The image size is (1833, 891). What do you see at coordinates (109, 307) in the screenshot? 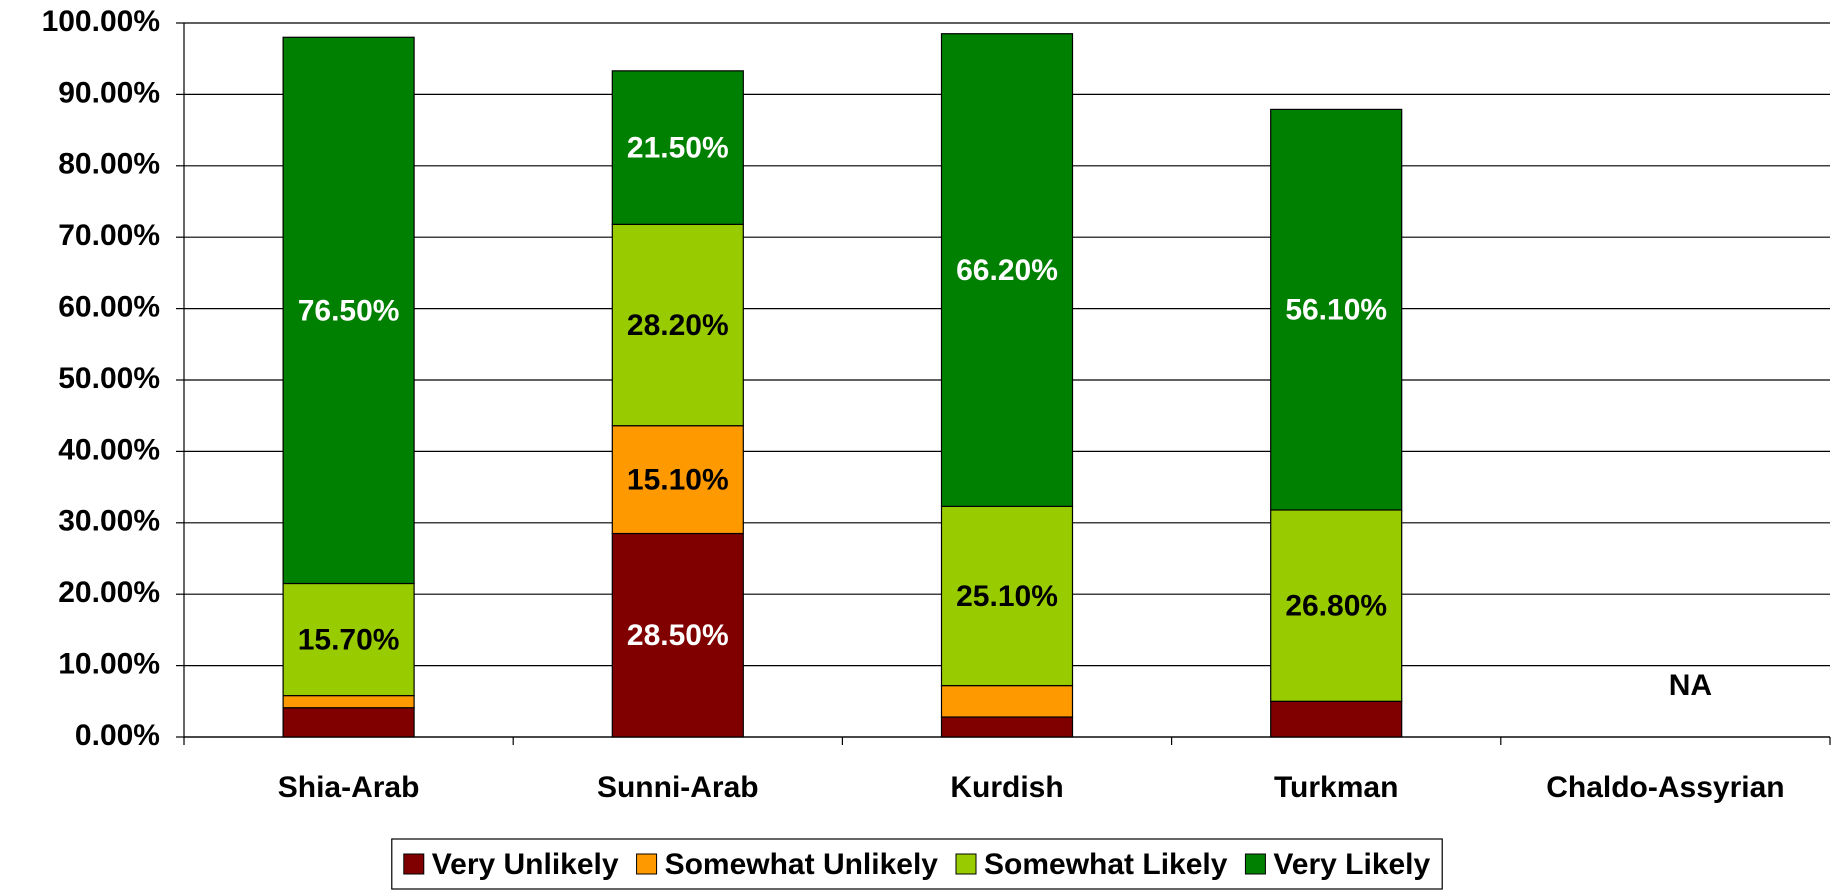
I see `y-tick-label: 60.00%` at bounding box center [109, 307].